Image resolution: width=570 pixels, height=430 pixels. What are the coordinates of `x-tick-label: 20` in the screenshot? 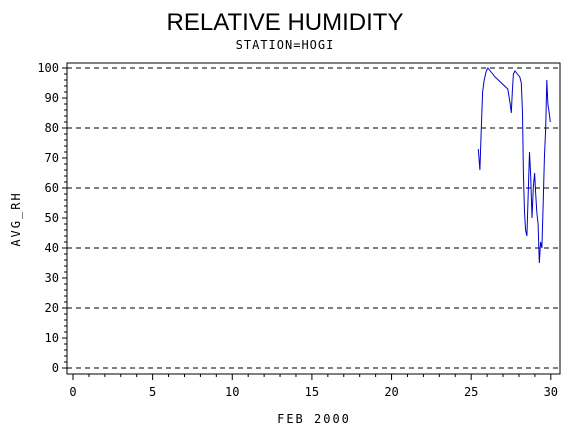 It's located at (391, 392).